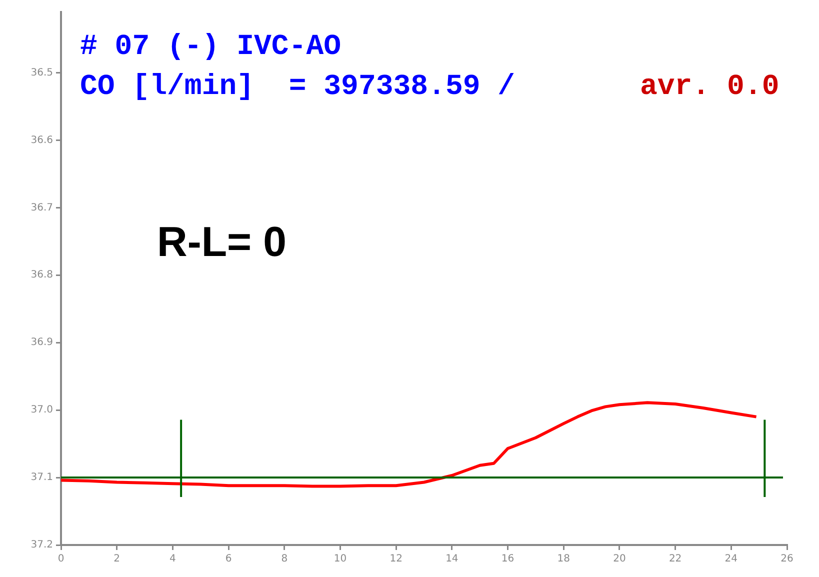 The width and height of the screenshot is (819, 577). Describe the element at coordinates (507, 559) in the screenshot. I see `x-tick-label: 16` at that location.